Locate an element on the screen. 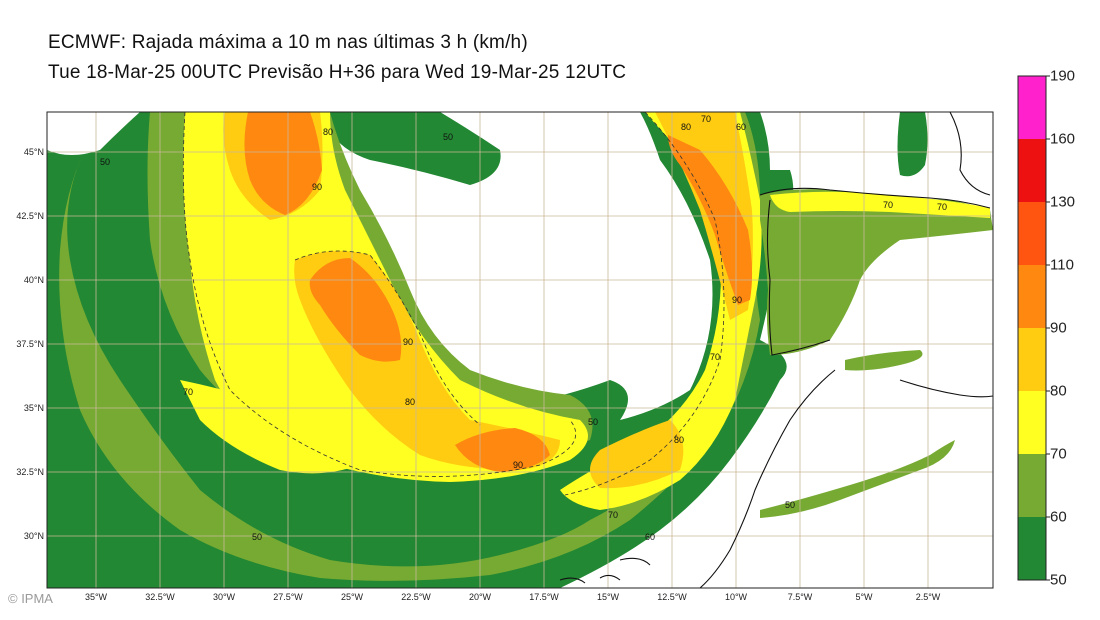  lat-tick-label: 45°N is located at coordinates (33, 152).